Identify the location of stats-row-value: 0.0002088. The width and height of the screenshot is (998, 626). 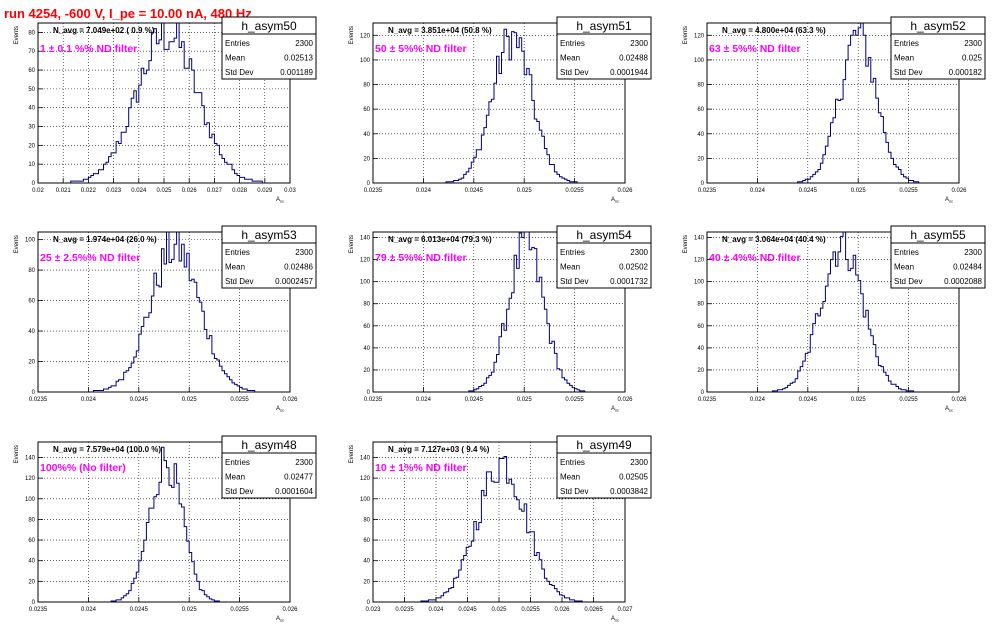
(963, 281).